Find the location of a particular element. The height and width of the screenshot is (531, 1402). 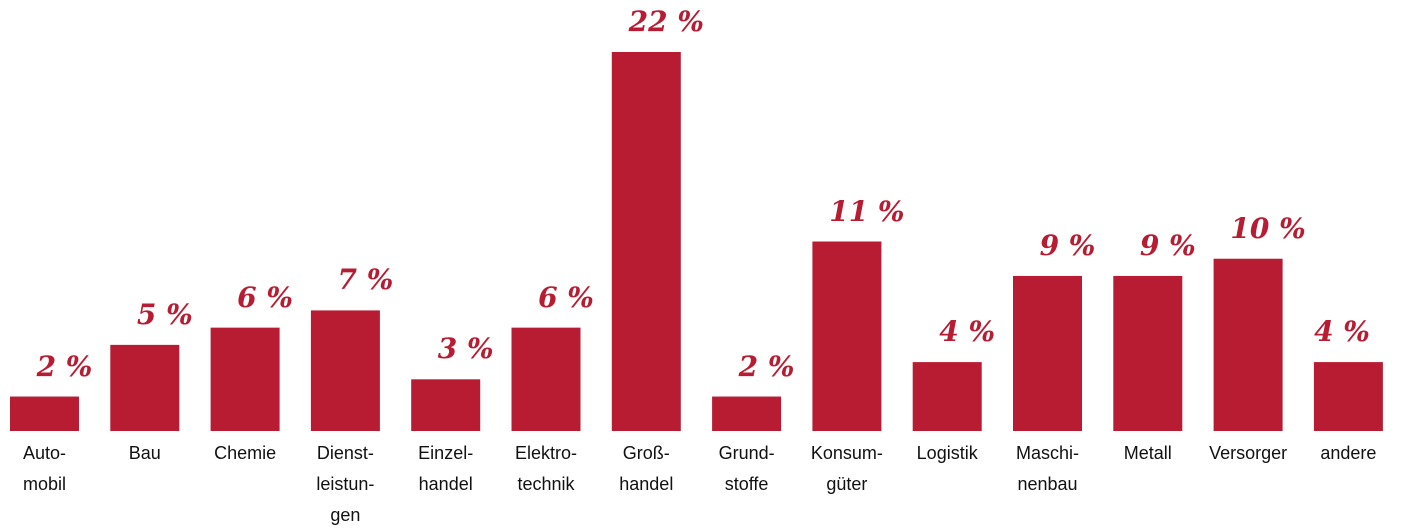

x-tick-label: Metall is located at coordinates (1147, 453).